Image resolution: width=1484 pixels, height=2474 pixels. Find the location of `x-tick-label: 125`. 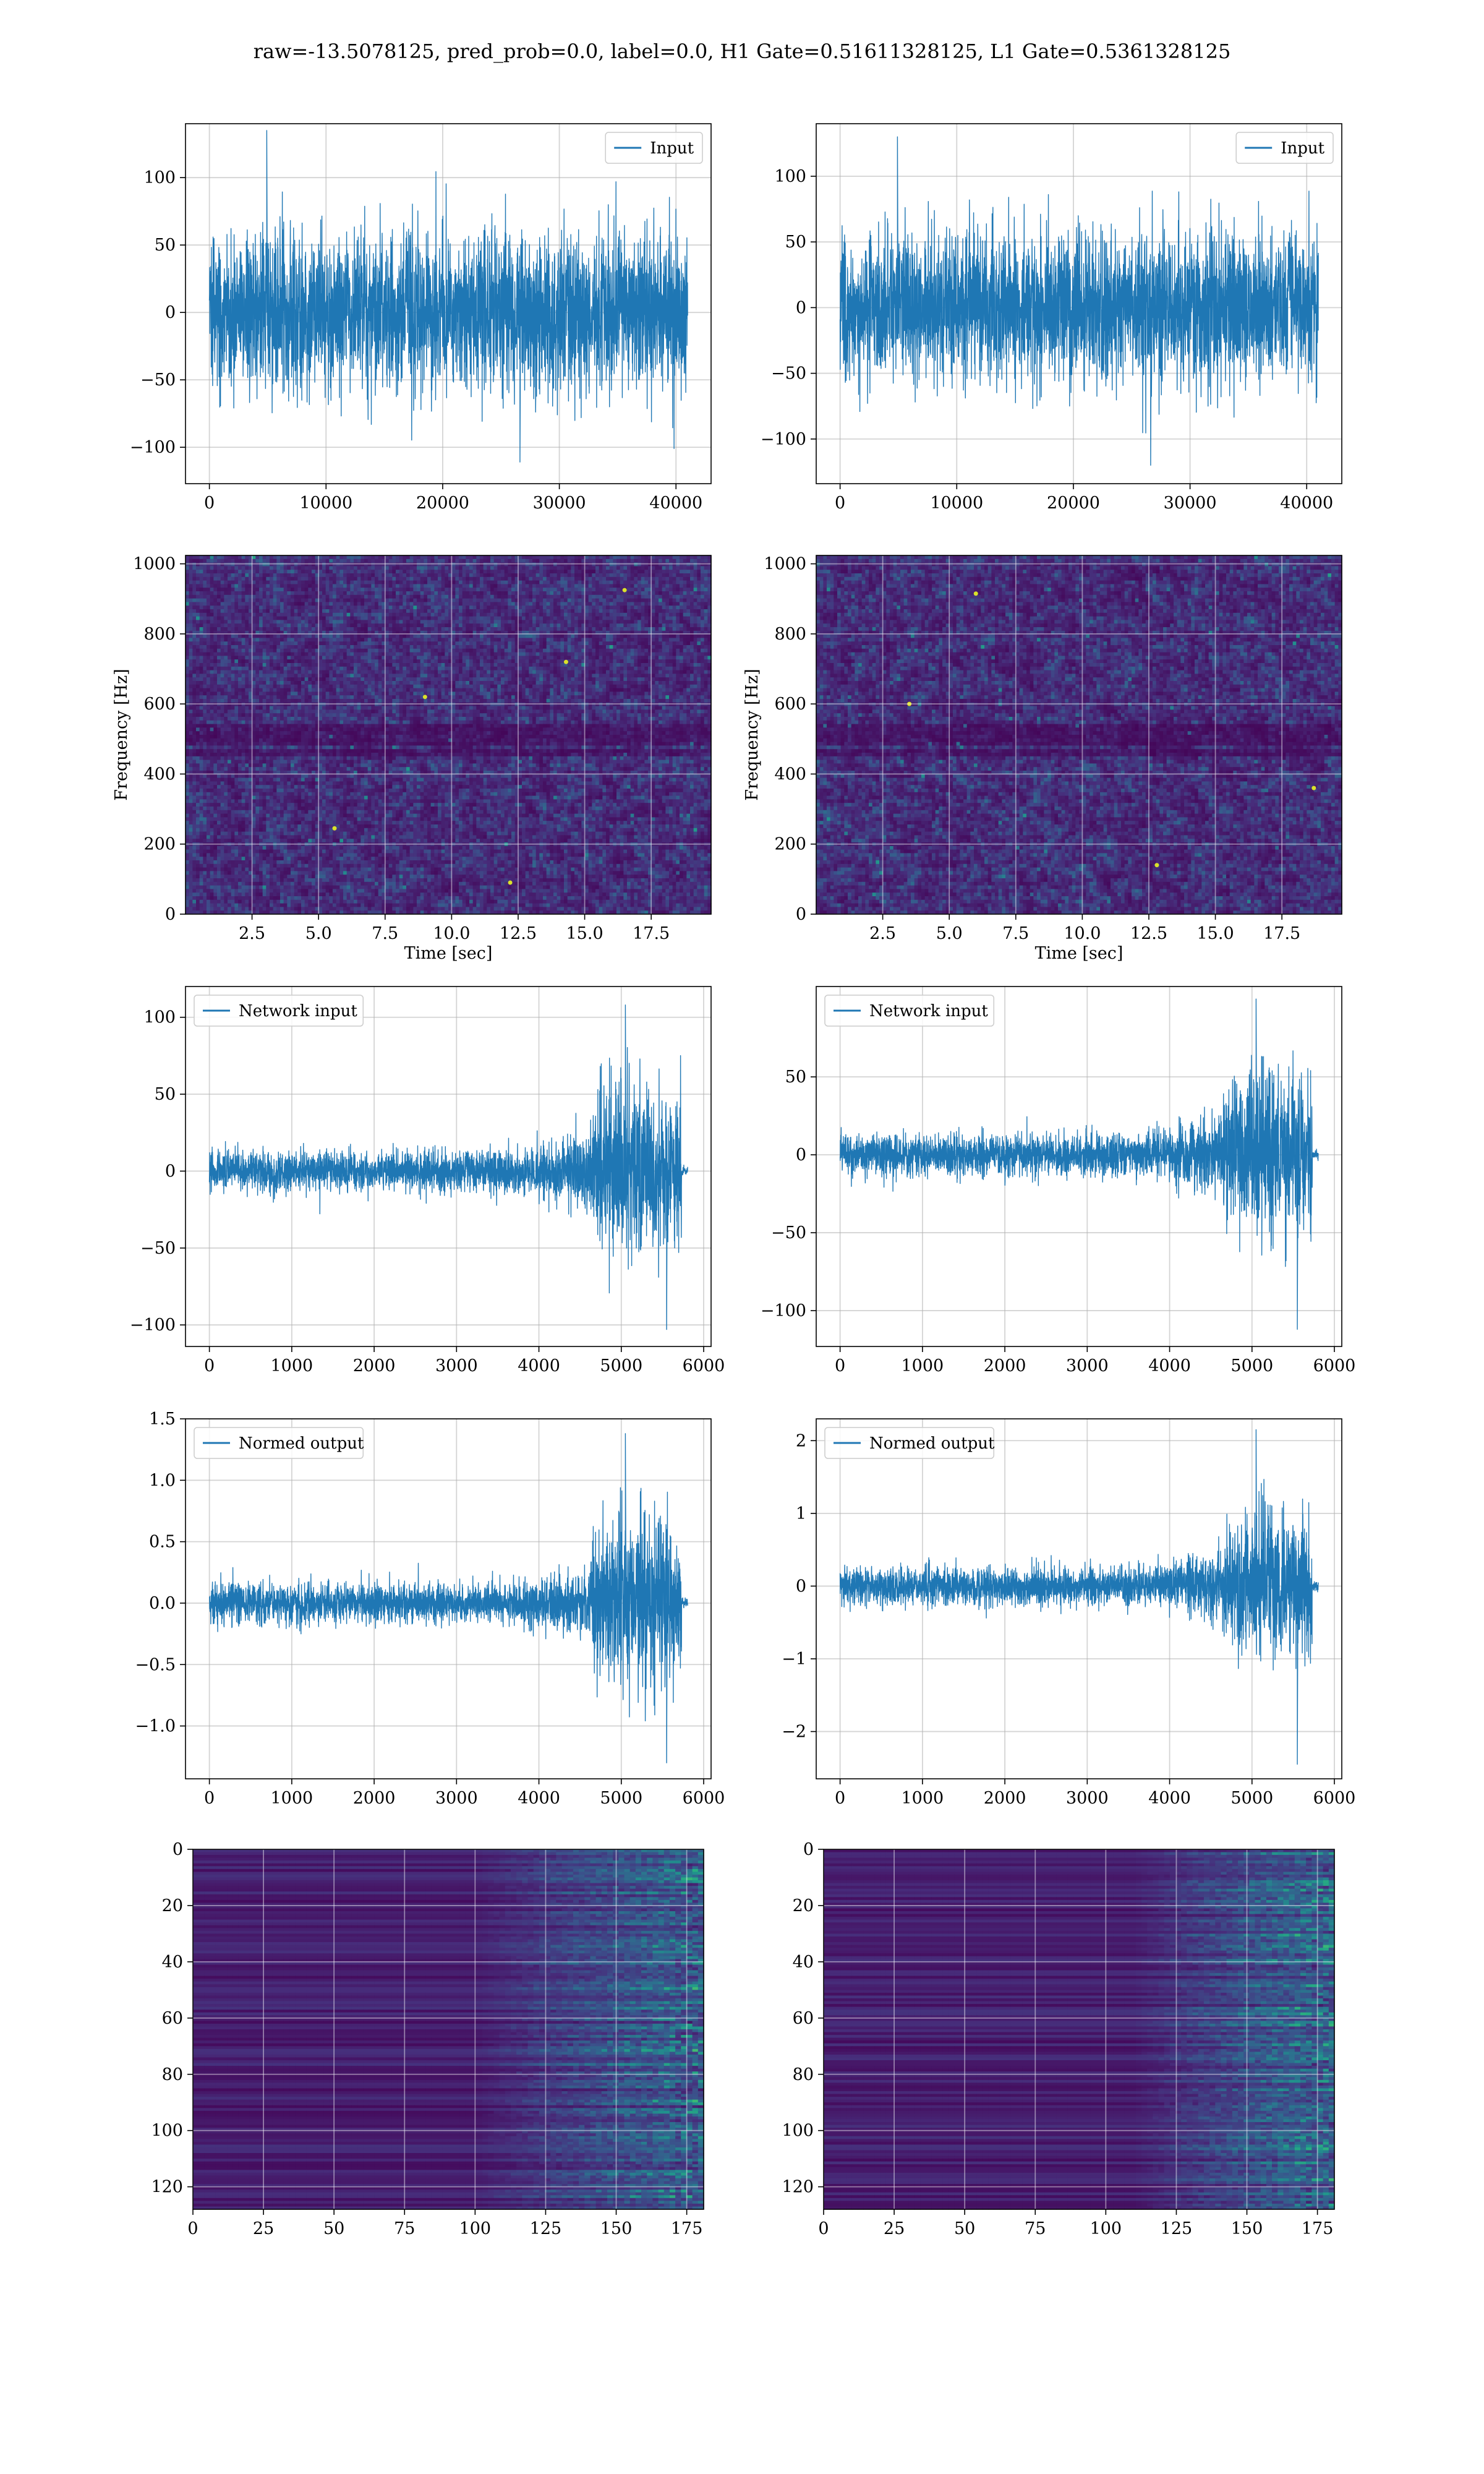

x-tick-label: 125 is located at coordinates (1177, 2228).